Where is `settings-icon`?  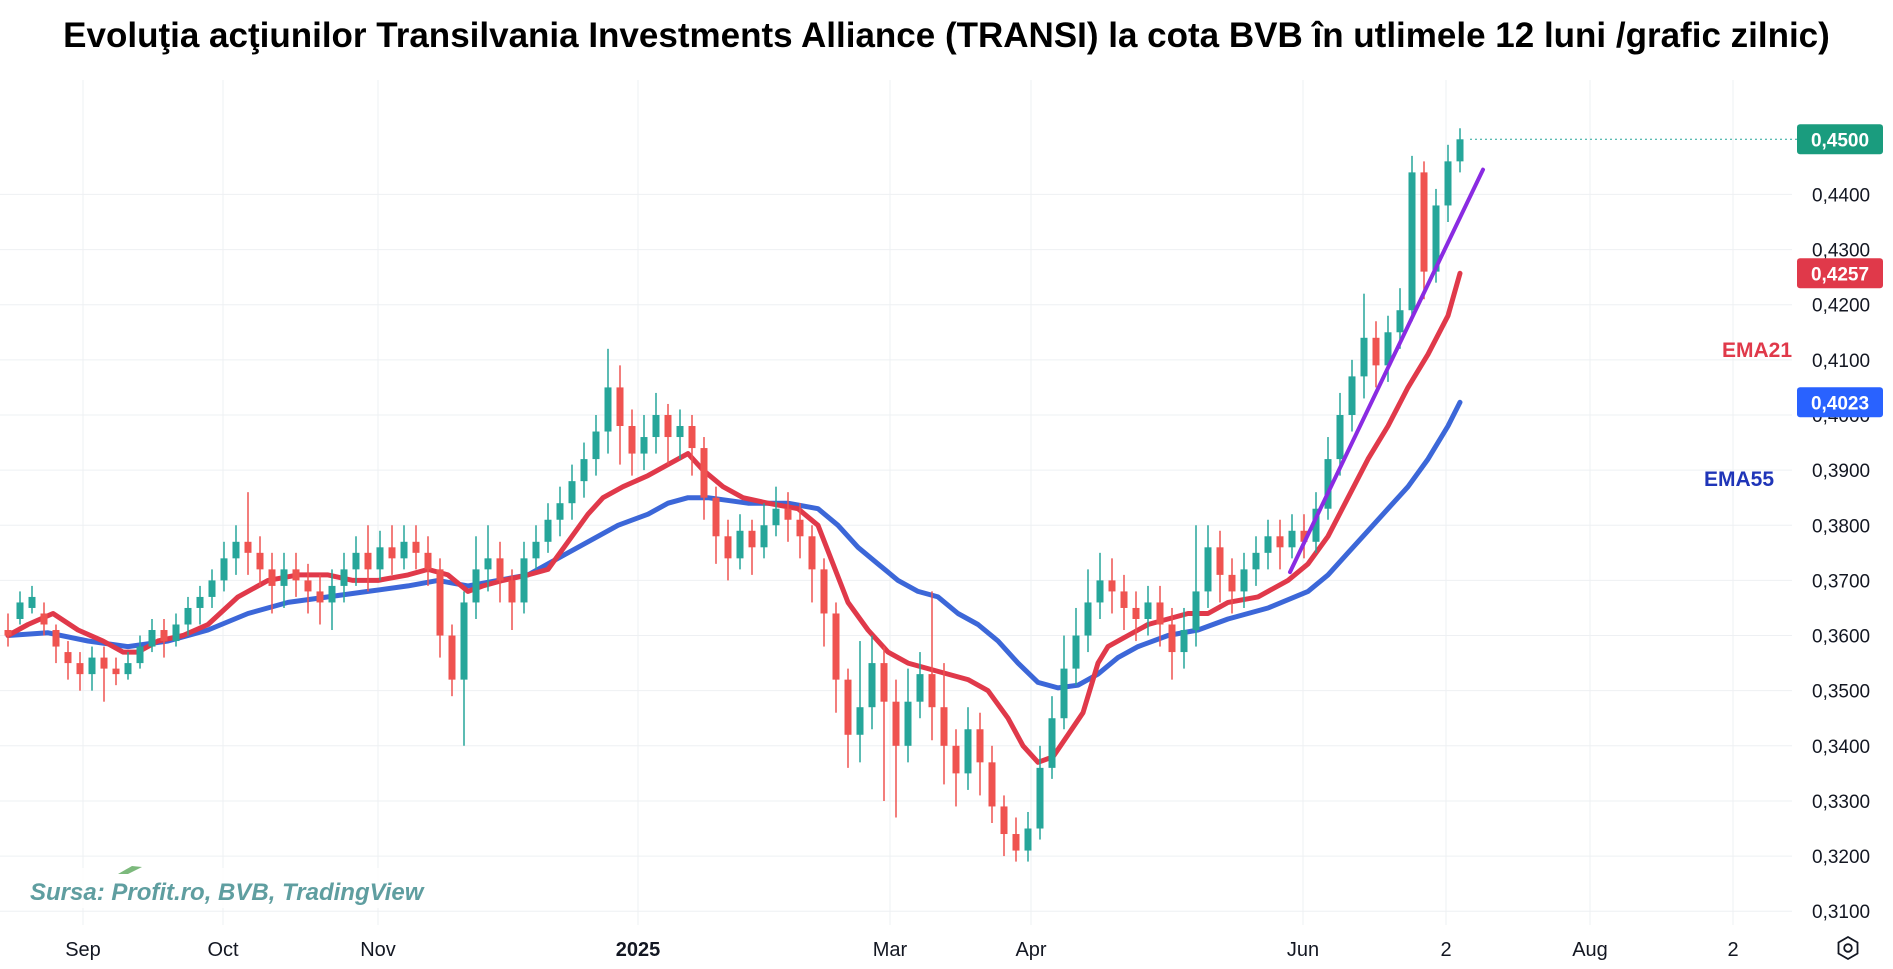 settings-icon is located at coordinates (1848, 948).